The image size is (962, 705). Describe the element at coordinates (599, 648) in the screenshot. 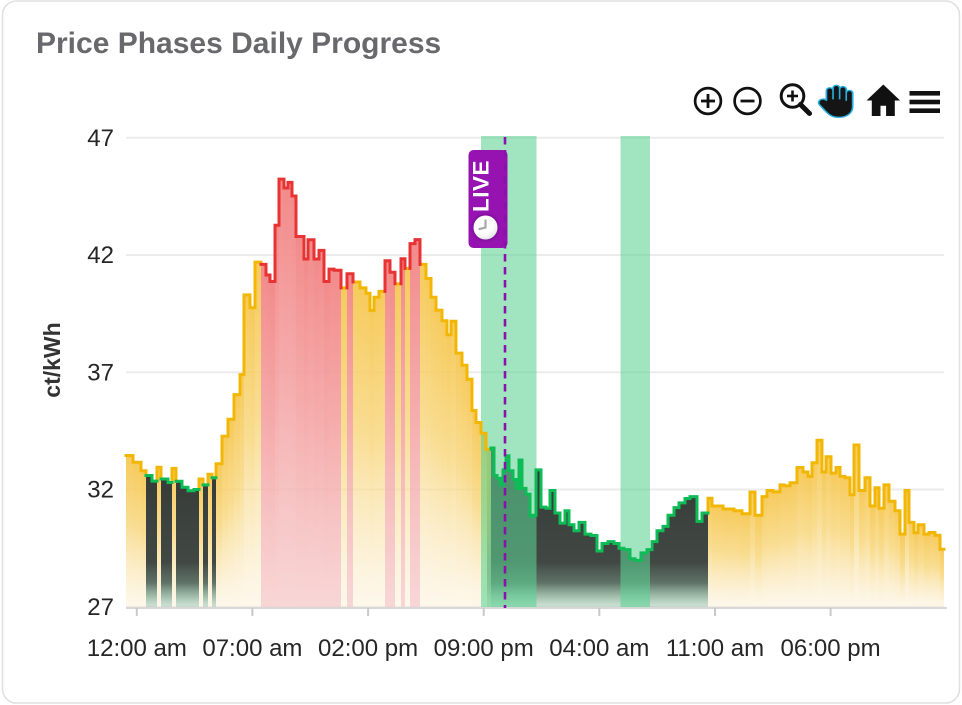

I see `svg-text: 04:00 am` at that location.